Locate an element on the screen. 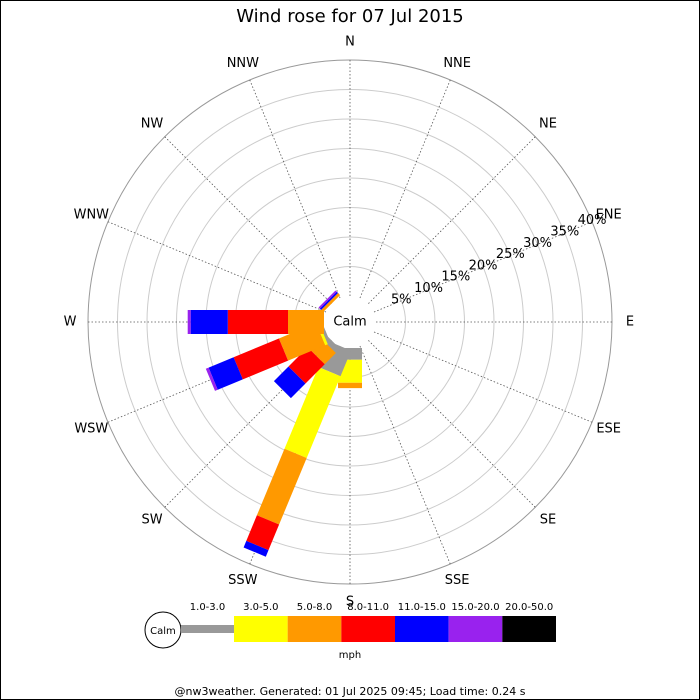  direction-label: S is located at coordinates (350, 602).